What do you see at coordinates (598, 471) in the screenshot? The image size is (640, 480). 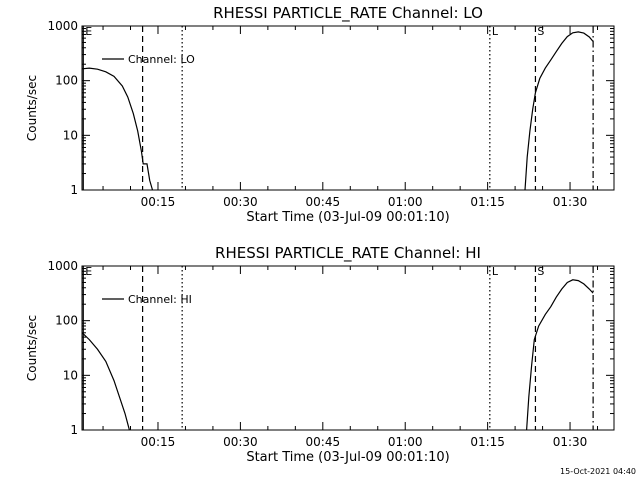 I see `timestamp-stamp: 15-Oct-2021 04:40` at bounding box center [598, 471].